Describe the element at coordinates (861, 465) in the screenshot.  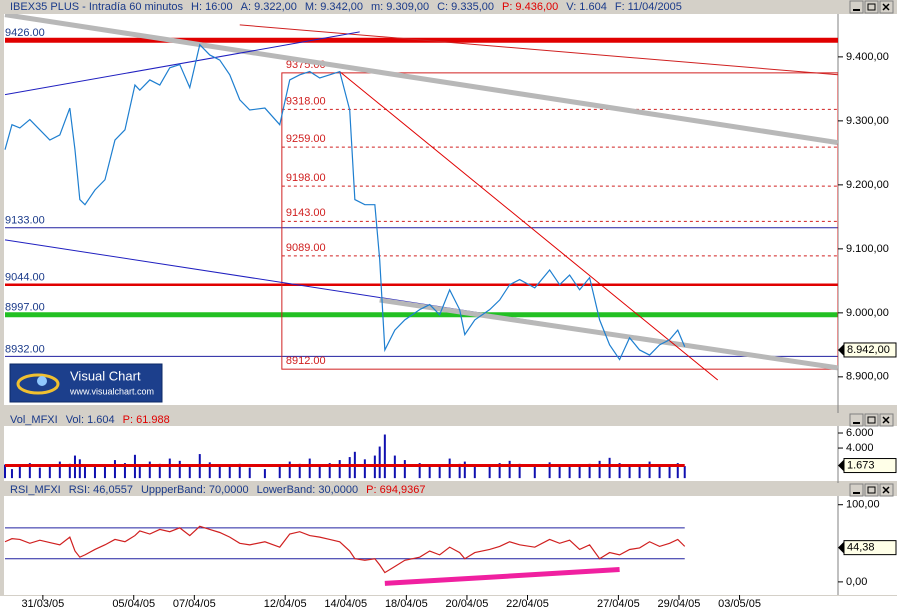
I see `last-value-label: 1.673` at that location.